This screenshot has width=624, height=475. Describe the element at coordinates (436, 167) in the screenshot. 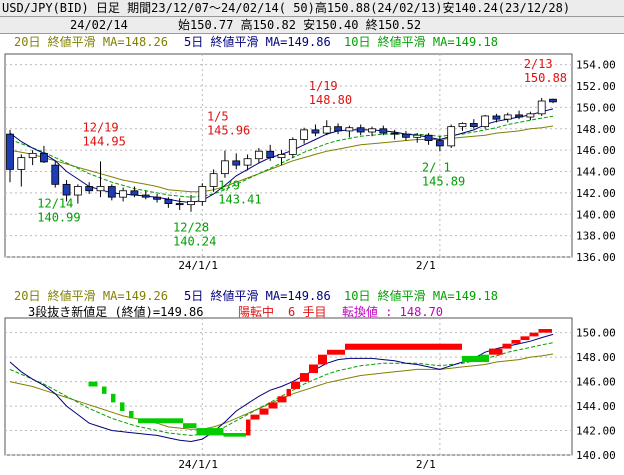

I see `annotation-low-date: 2/ 1` at that location.